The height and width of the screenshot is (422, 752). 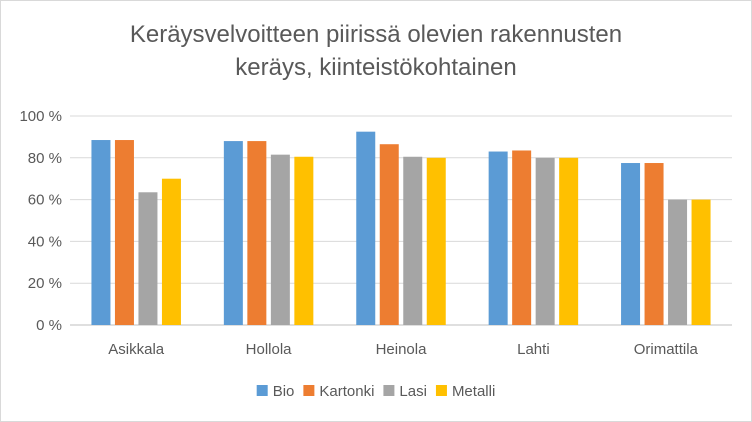 What do you see at coordinates (346, 391) in the screenshot?
I see `legend-label-kartonki: Kartonki` at bounding box center [346, 391].